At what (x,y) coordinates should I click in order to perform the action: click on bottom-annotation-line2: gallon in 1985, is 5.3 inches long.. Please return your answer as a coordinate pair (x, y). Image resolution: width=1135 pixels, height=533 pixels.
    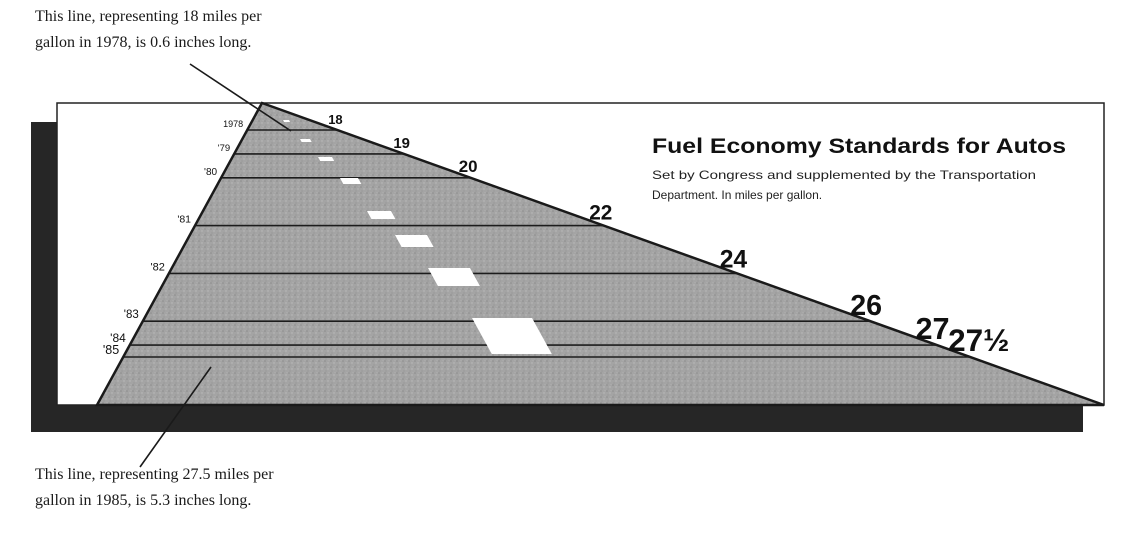
    Looking at the image, I should click on (143, 500).